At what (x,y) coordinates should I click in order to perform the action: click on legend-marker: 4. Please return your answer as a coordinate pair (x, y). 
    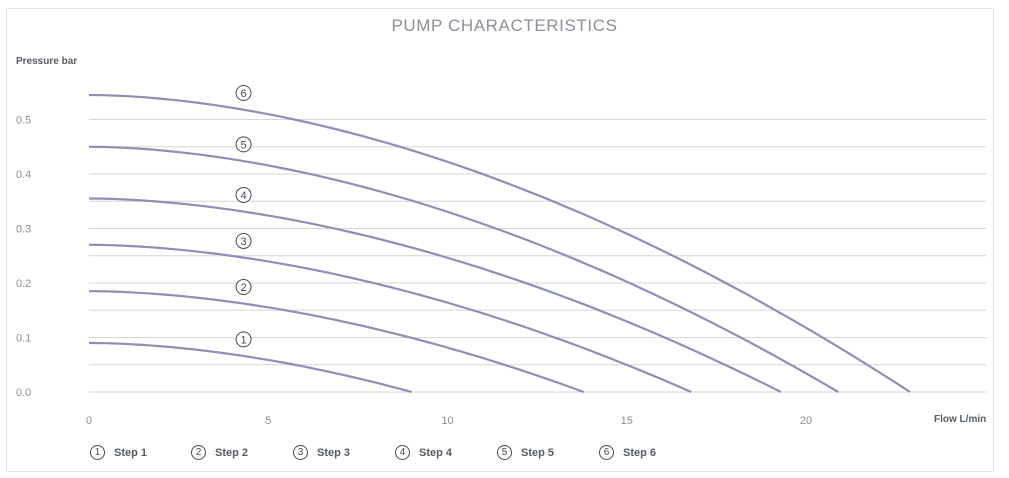
    Looking at the image, I should click on (402, 452).